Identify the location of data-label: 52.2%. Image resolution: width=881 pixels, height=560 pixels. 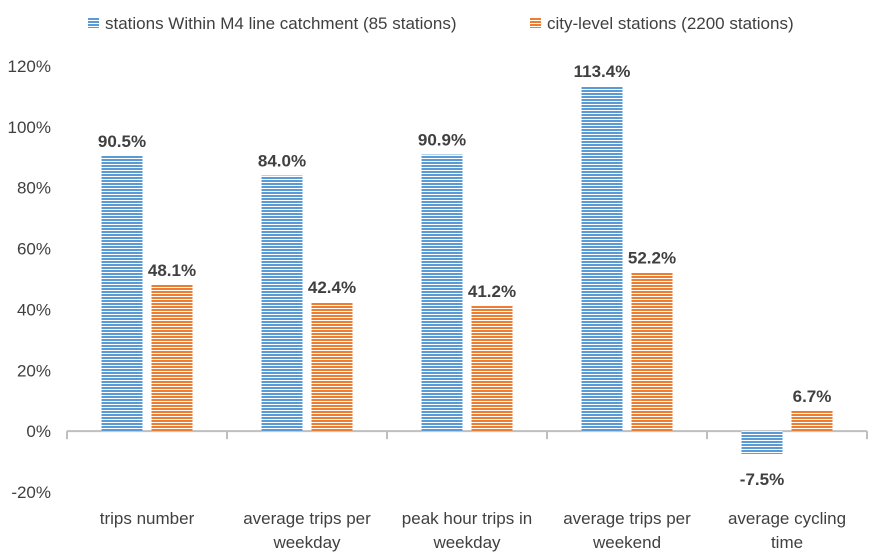
(652, 257).